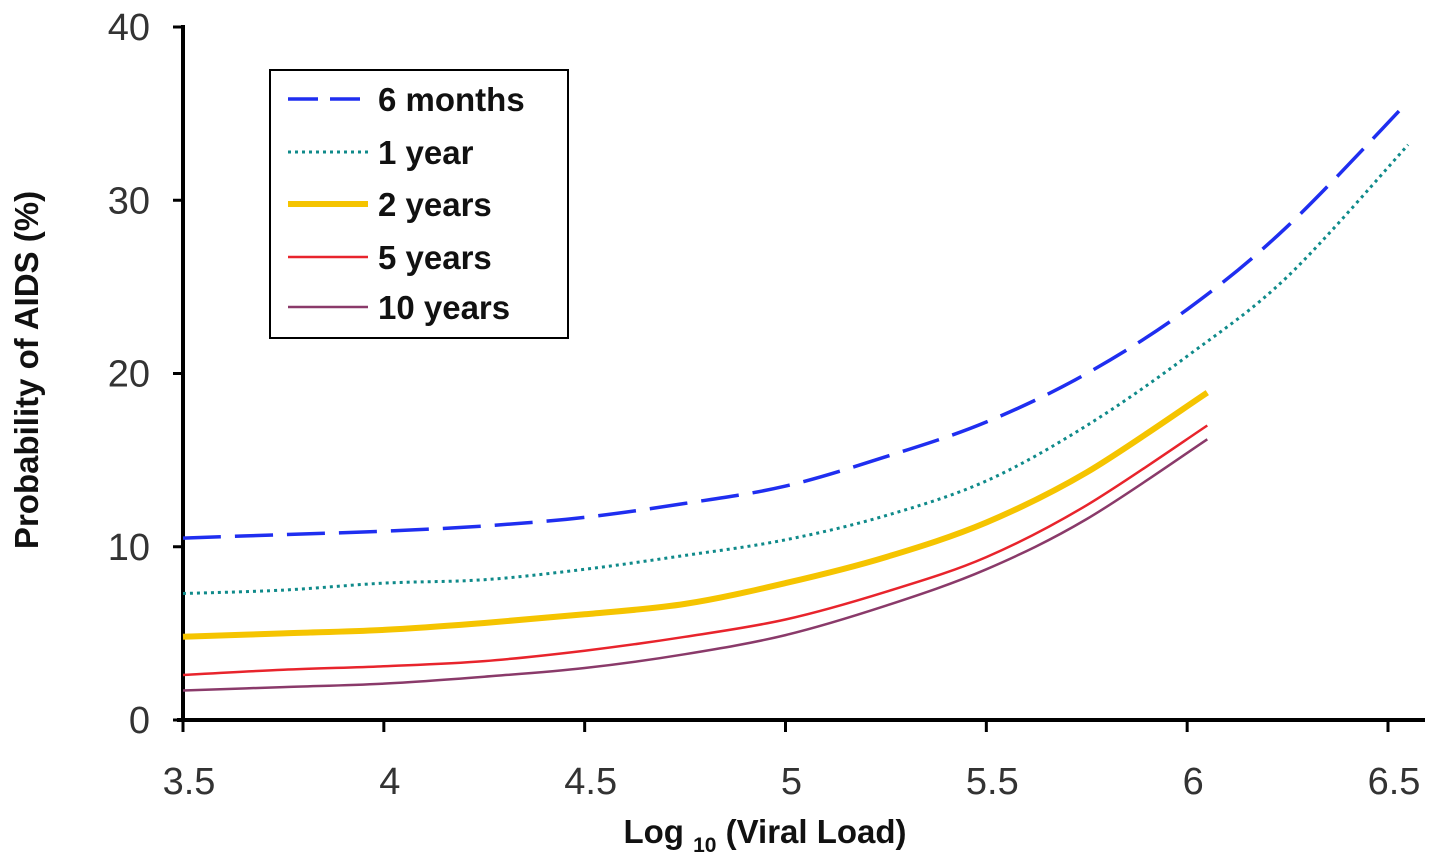  Describe the element at coordinates (389, 782) in the screenshot. I see `x-tick-label: 4` at that location.